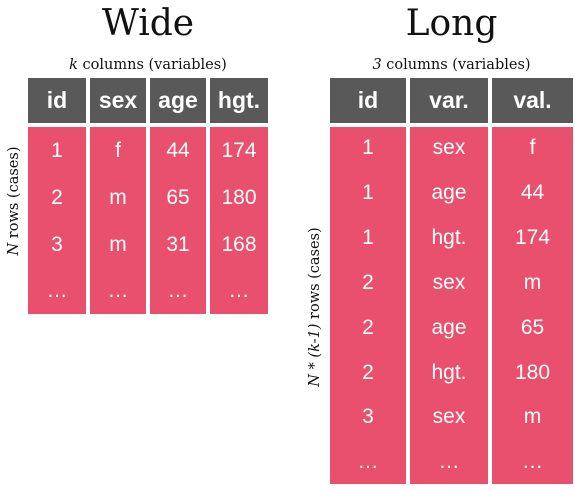 The image size is (575, 490). Describe the element at coordinates (152, 65) in the screenshot. I see `wide-subtitle-rest: columns (variables)` at that location.